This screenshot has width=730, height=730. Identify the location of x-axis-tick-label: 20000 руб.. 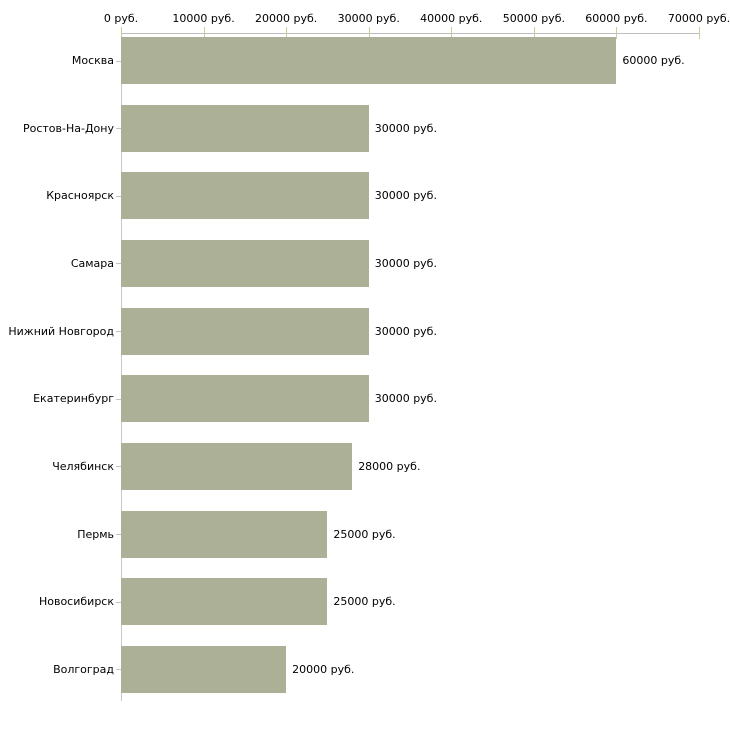
(286, 18).